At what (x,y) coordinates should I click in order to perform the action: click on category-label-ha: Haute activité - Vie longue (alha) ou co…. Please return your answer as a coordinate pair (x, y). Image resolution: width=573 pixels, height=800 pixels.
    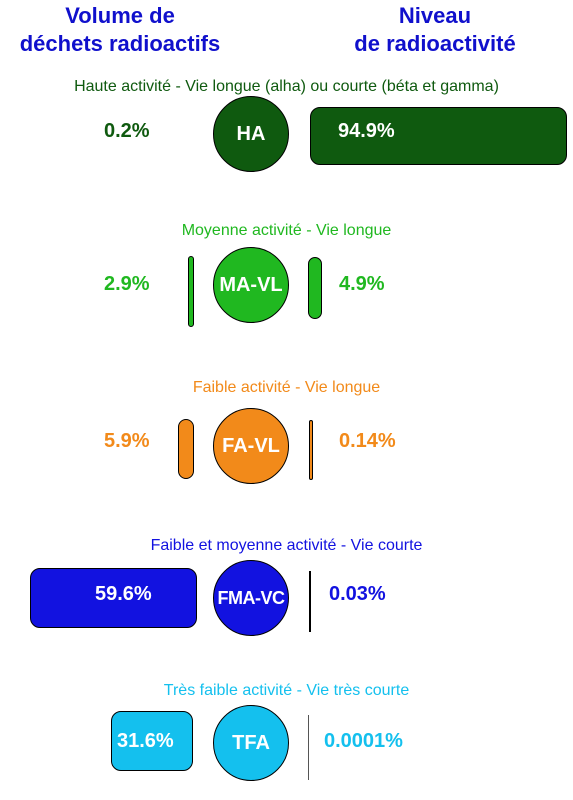
    Looking at the image, I should click on (286, 86).